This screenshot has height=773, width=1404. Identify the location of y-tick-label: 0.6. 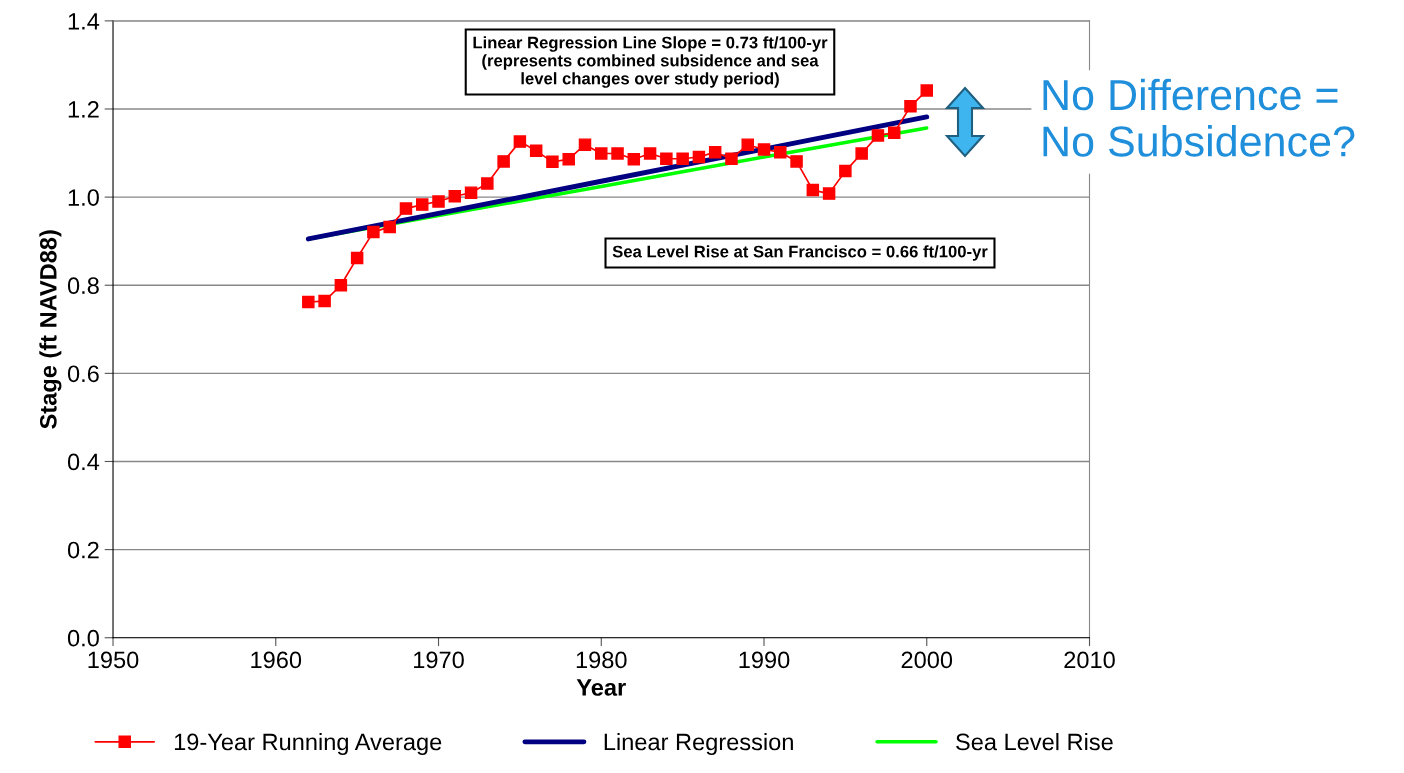
(83, 374).